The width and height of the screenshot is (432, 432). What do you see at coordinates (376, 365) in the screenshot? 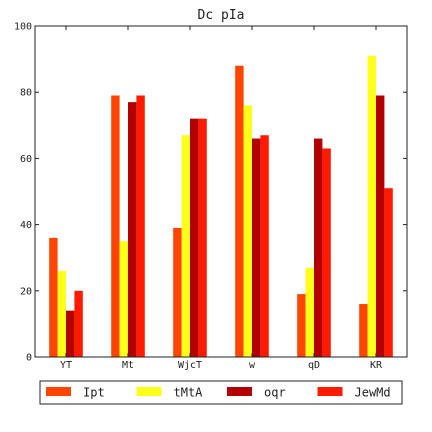
I see `x-tick-label-KR: KR` at bounding box center [376, 365].